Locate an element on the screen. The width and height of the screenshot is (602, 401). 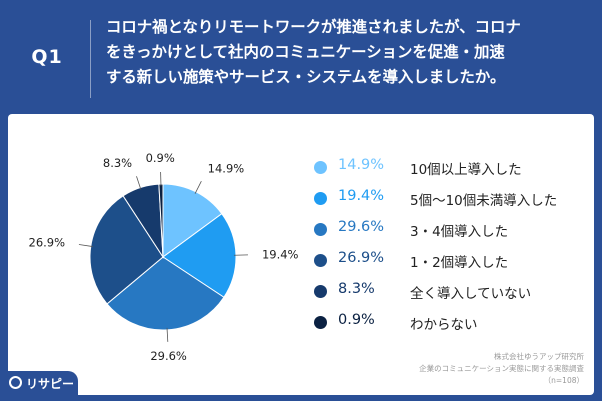
source-line: 企業のコミュニケーション実態に関する実態調査 is located at coordinates (501, 368).